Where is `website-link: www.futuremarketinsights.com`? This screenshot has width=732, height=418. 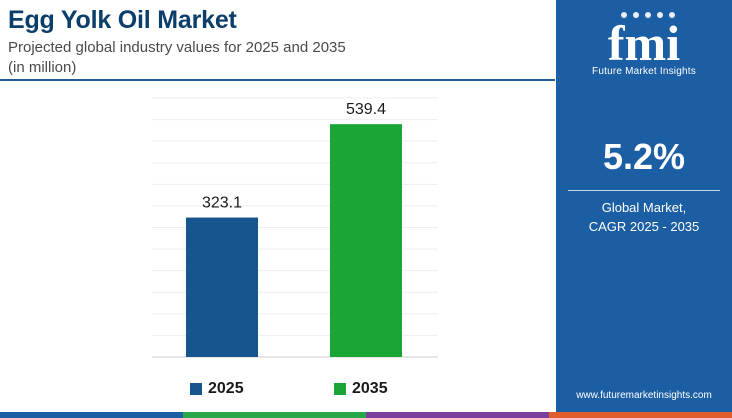 website-link: www.futuremarketinsights.com is located at coordinates (644, 395).